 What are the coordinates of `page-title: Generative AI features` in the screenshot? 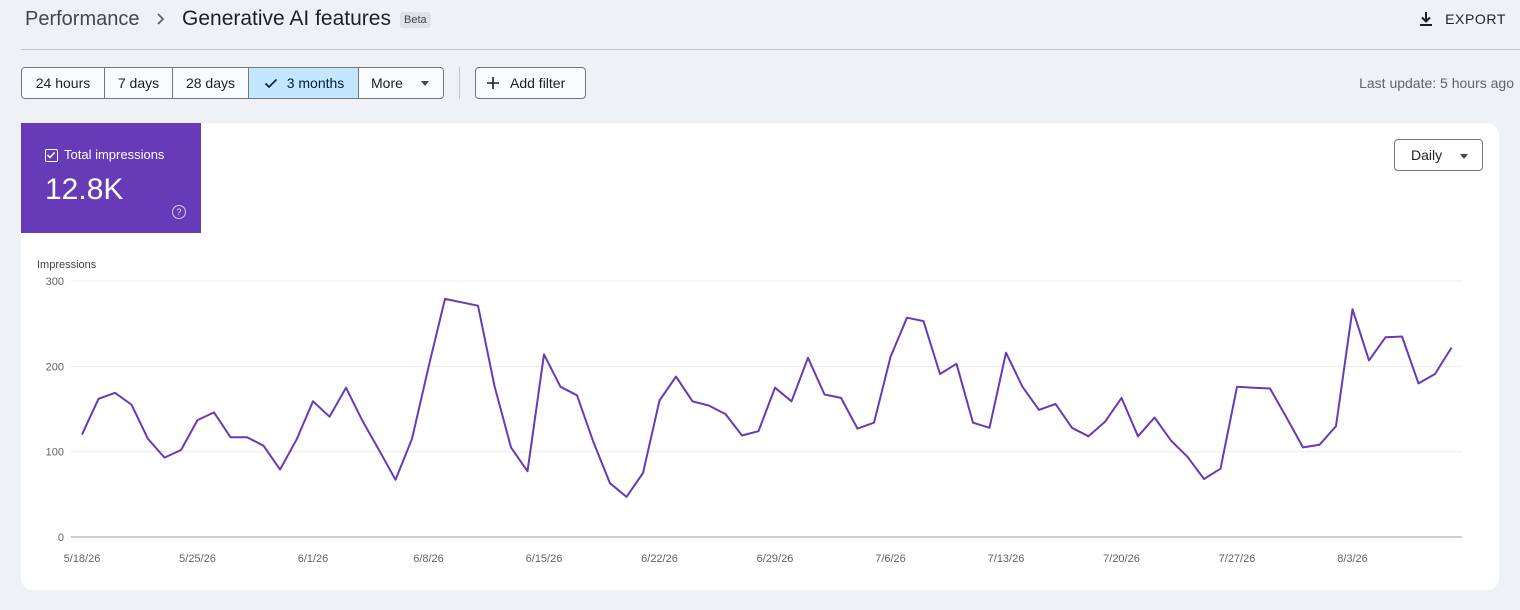 It's located at (286, 18).